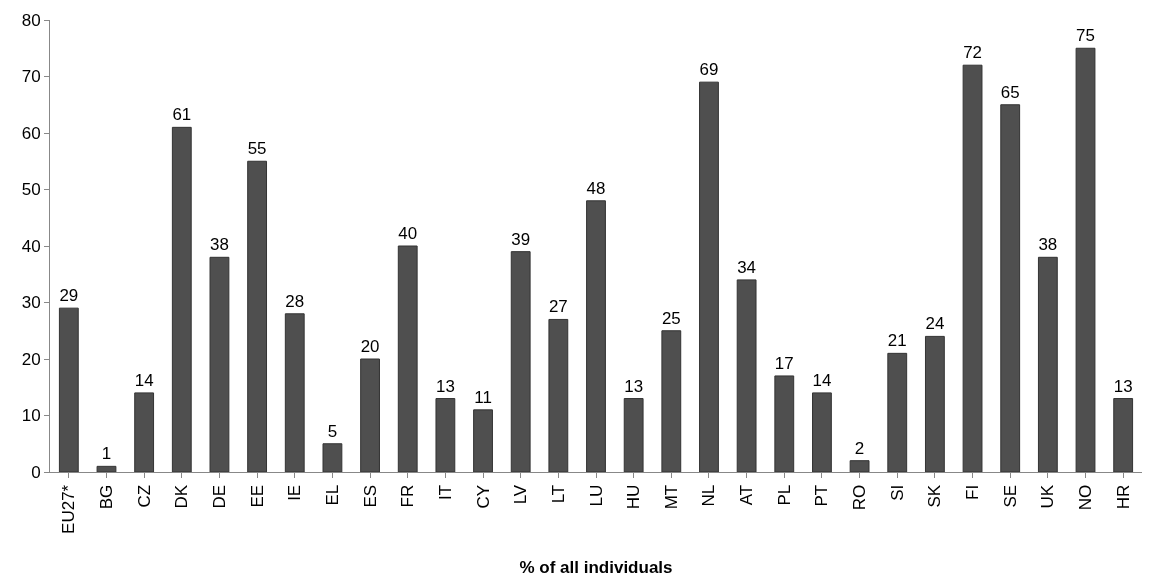 The image size is (1157, 582). I want to click on data-label: 1, so click(106, 454).